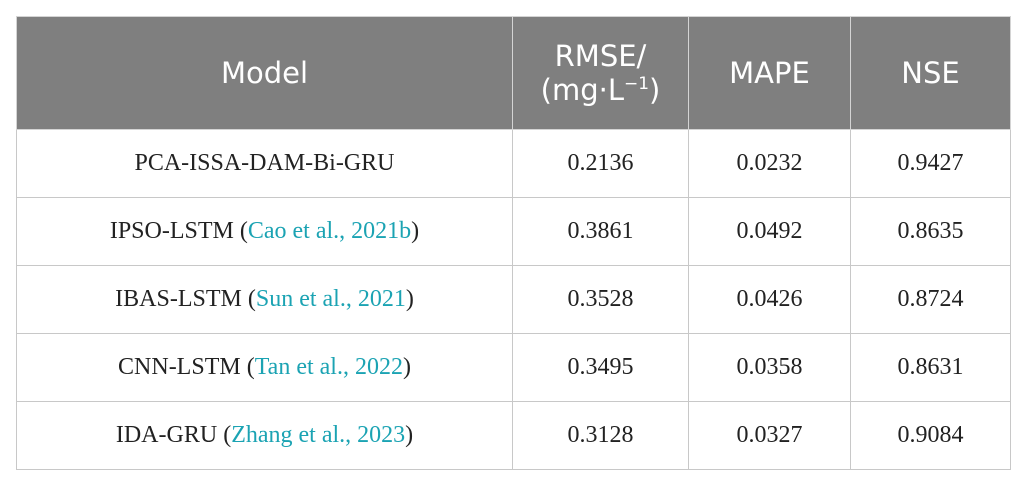  I want to click on model-name: PCA-ISSA-DAM-Bi-GRU, so click(264, 163).